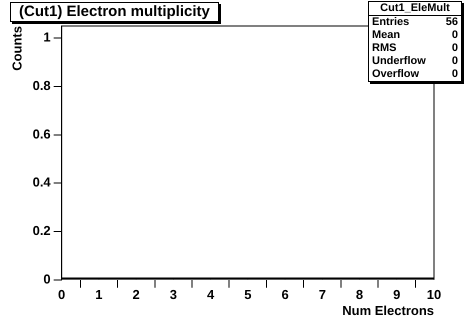 The width and height of the screenshot is (474, 321). What do you see at coordinates (415, 22) in the screenshot?
I see `text: Entries 56` at bounding box center [415, 22].